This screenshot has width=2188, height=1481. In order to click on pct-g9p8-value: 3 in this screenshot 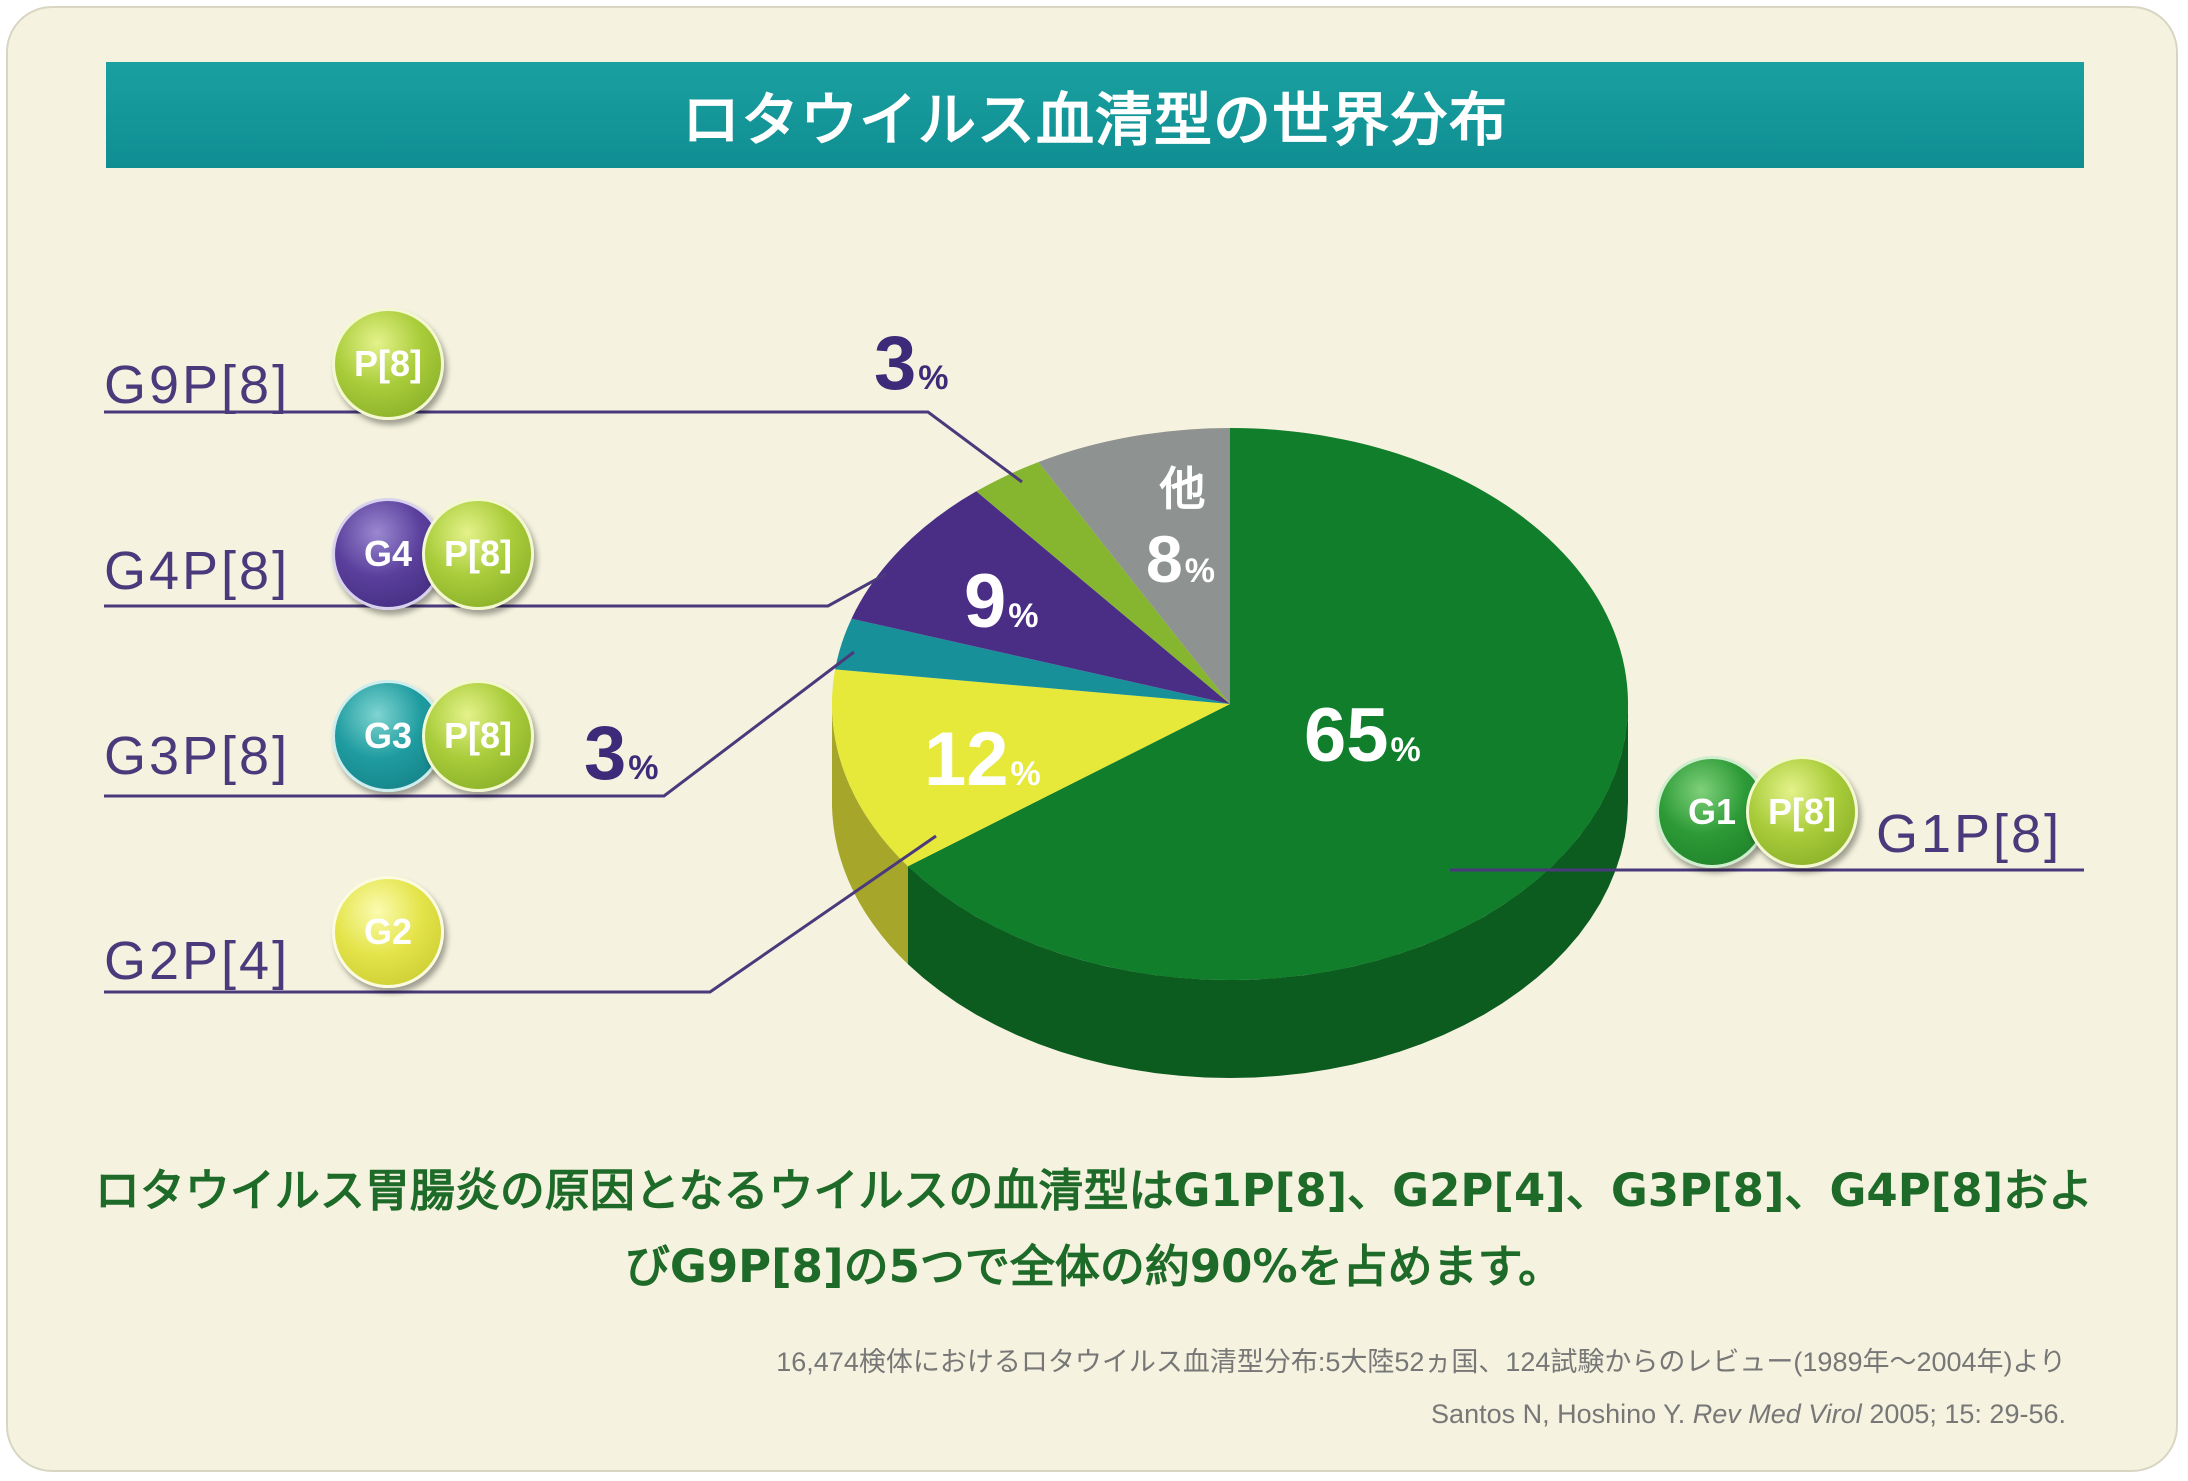, I will do `click(895, 363)`.